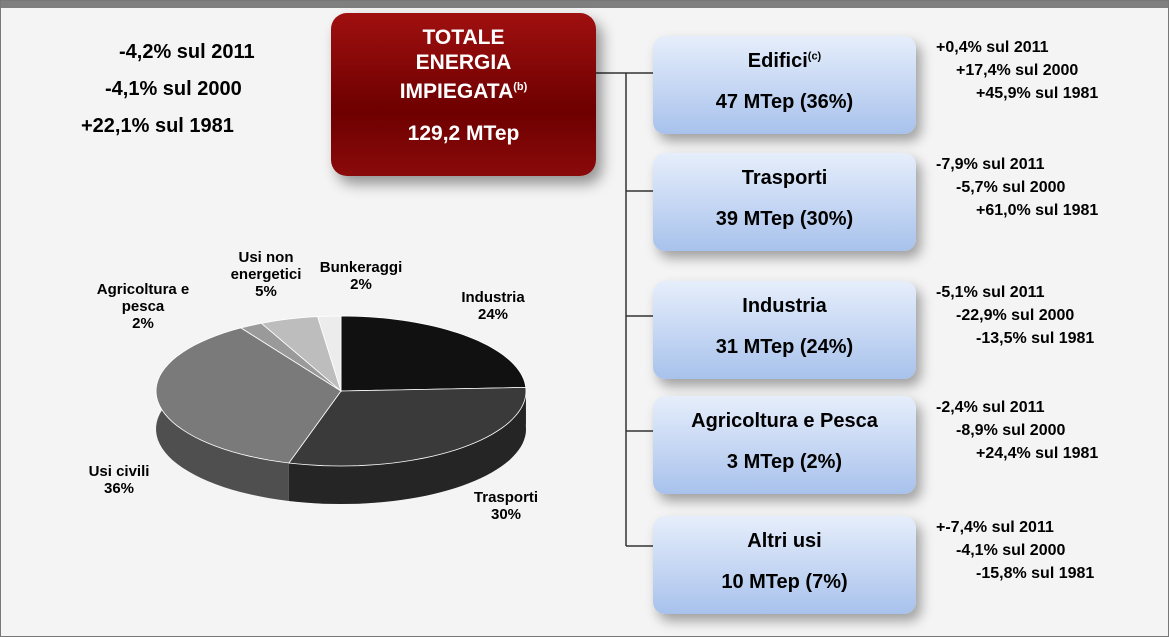 This screenshot has height=637, width=1169. I want to click on pie-label: Industria 24%, so click(493, 306).